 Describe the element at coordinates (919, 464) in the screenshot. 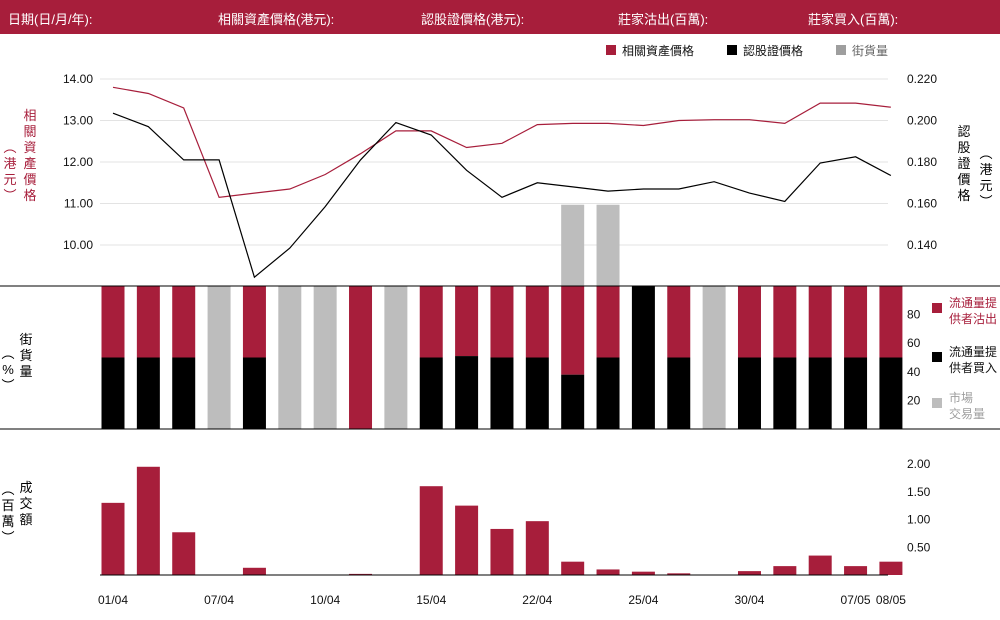

I see `turnover-tick-label: 2.00` at that location.